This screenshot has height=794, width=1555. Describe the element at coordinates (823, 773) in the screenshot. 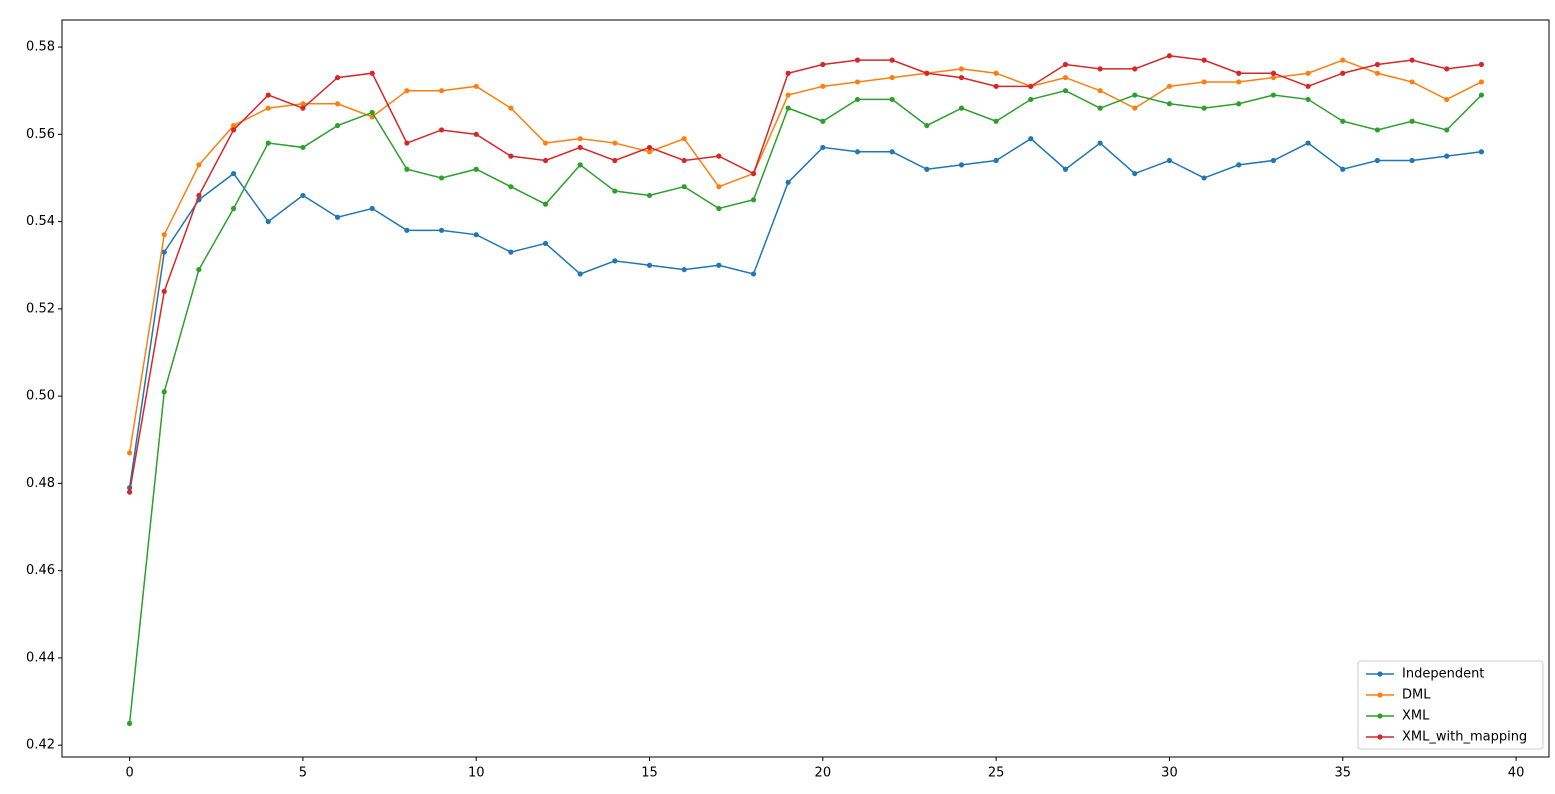

I see `x-tick-label: 20` at that location.